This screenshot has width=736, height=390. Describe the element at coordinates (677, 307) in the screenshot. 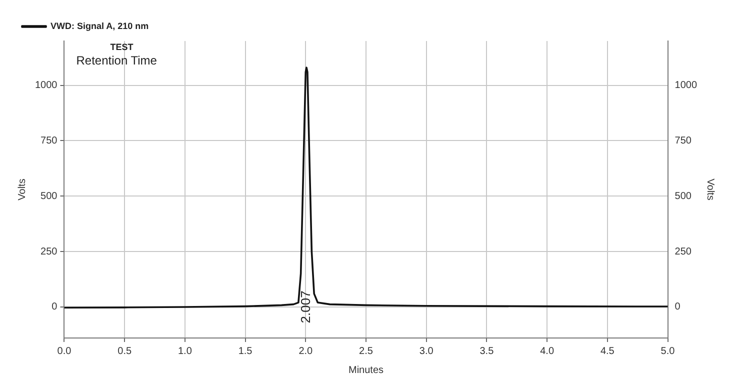

I see `y2-tick-label: 0` at that location.